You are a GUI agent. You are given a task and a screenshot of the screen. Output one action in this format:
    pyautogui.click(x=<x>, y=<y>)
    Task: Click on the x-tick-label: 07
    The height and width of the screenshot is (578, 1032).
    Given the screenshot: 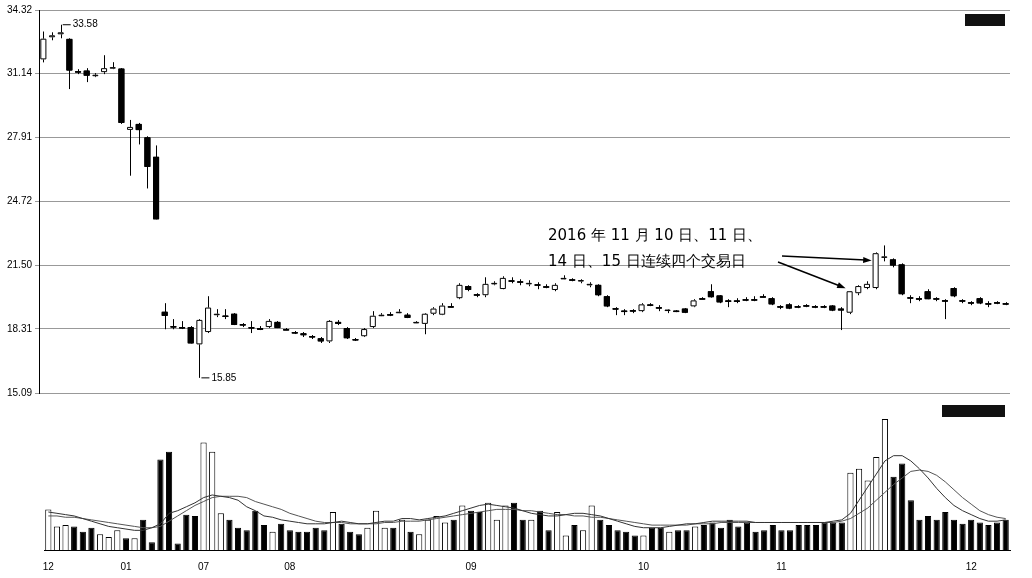 What is the action you would take?
    pyautogui.click(x=204, y=566)
    